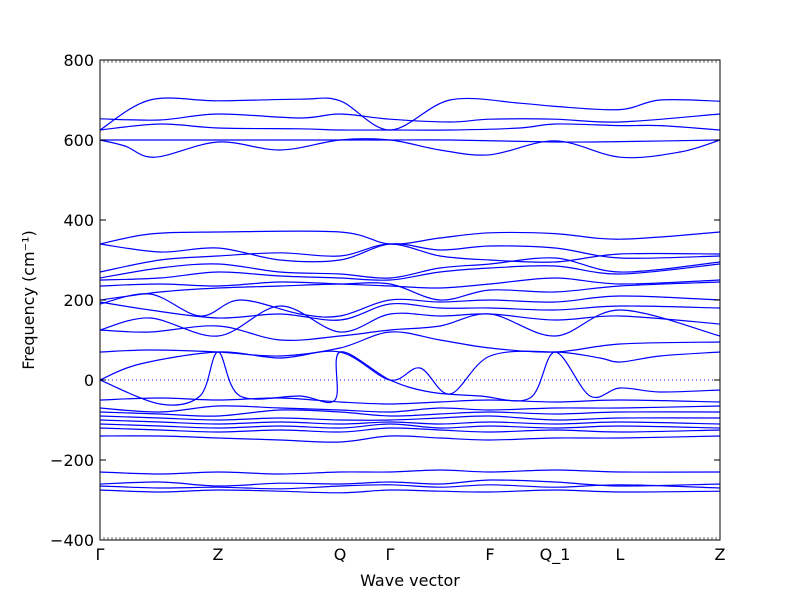 The width and height of the screenshot is (800, 605). Describe the element at coordinates (78, 60) in the screenshot. I see `y-tick-label: 800` at that location.